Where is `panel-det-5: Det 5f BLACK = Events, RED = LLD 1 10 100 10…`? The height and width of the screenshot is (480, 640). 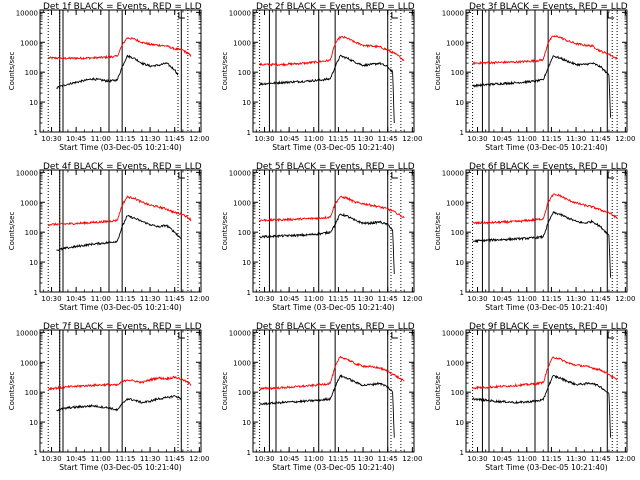 panel-det-5: Det 5f BLACK = Events, RED = LLD 1 10 100 10… is located at coordinates (321, 237).